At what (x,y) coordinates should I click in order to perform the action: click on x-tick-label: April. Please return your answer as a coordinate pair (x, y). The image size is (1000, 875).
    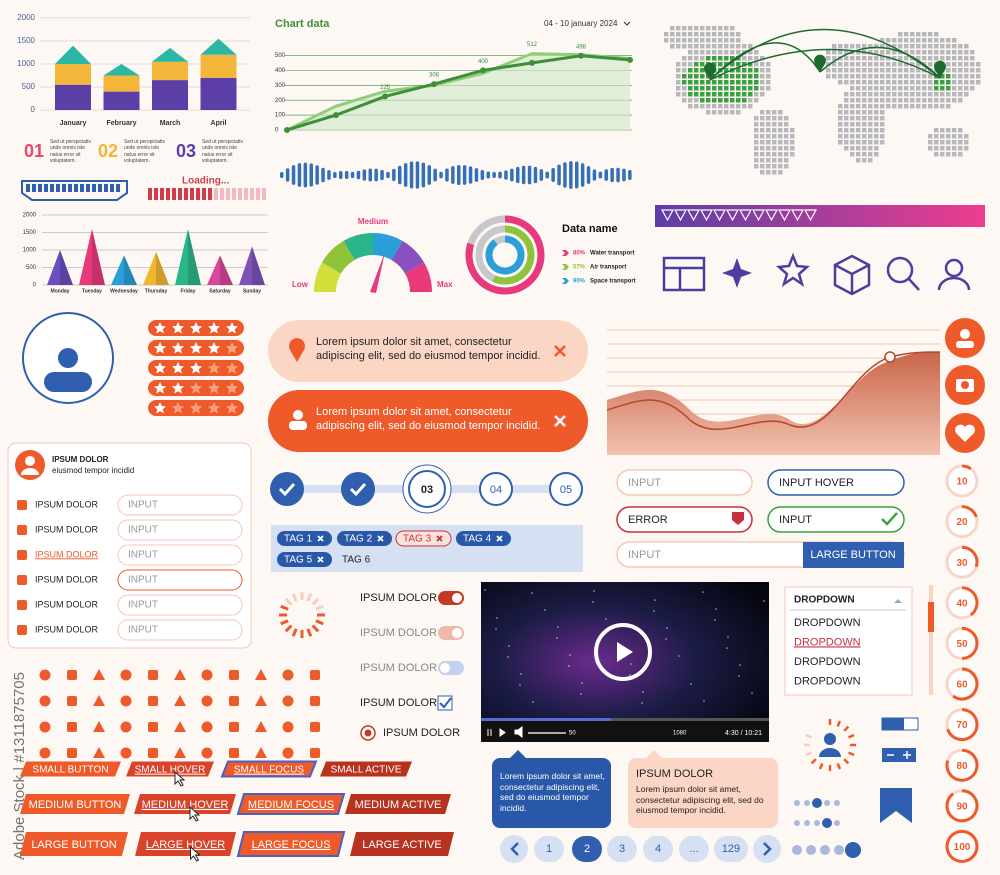
    Looking at the image, I should click on (219, 123).